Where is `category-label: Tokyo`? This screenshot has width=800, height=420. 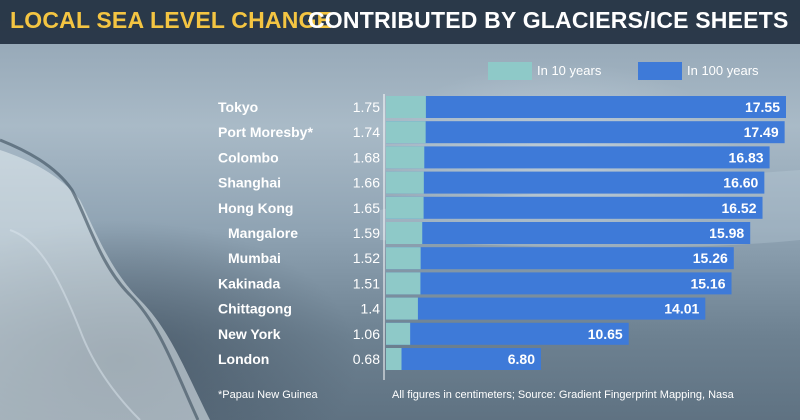 category-label: Tokyo is located at coordinates (238, 107).